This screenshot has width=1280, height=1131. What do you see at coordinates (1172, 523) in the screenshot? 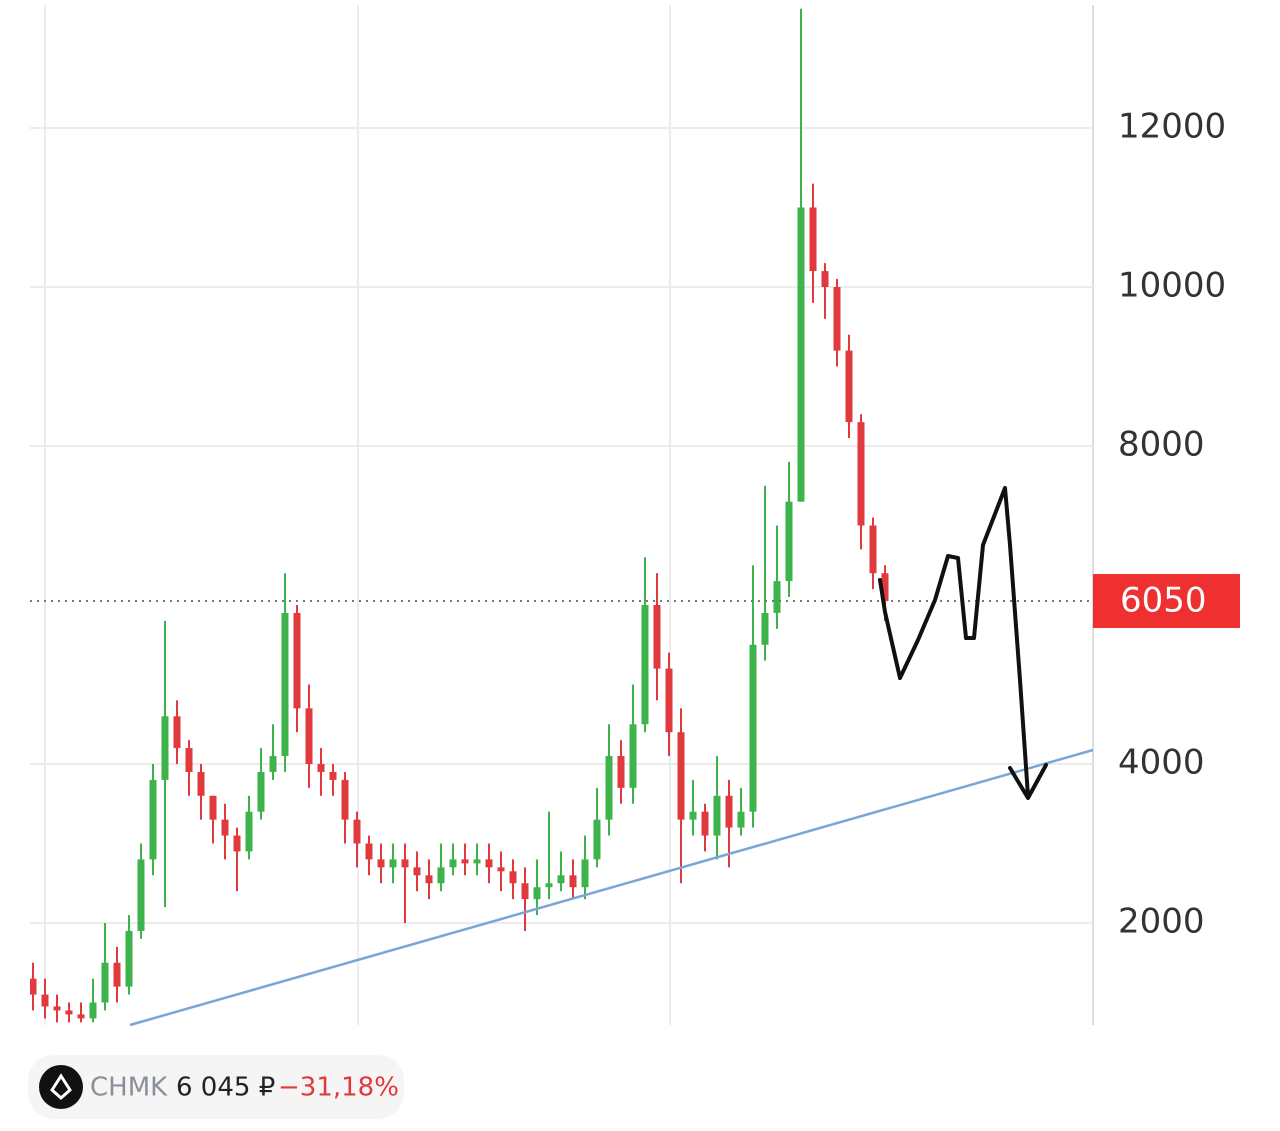
I see `y-axis: 2000 4000 8000 10000 12000` at bounding box center [1172, 523].